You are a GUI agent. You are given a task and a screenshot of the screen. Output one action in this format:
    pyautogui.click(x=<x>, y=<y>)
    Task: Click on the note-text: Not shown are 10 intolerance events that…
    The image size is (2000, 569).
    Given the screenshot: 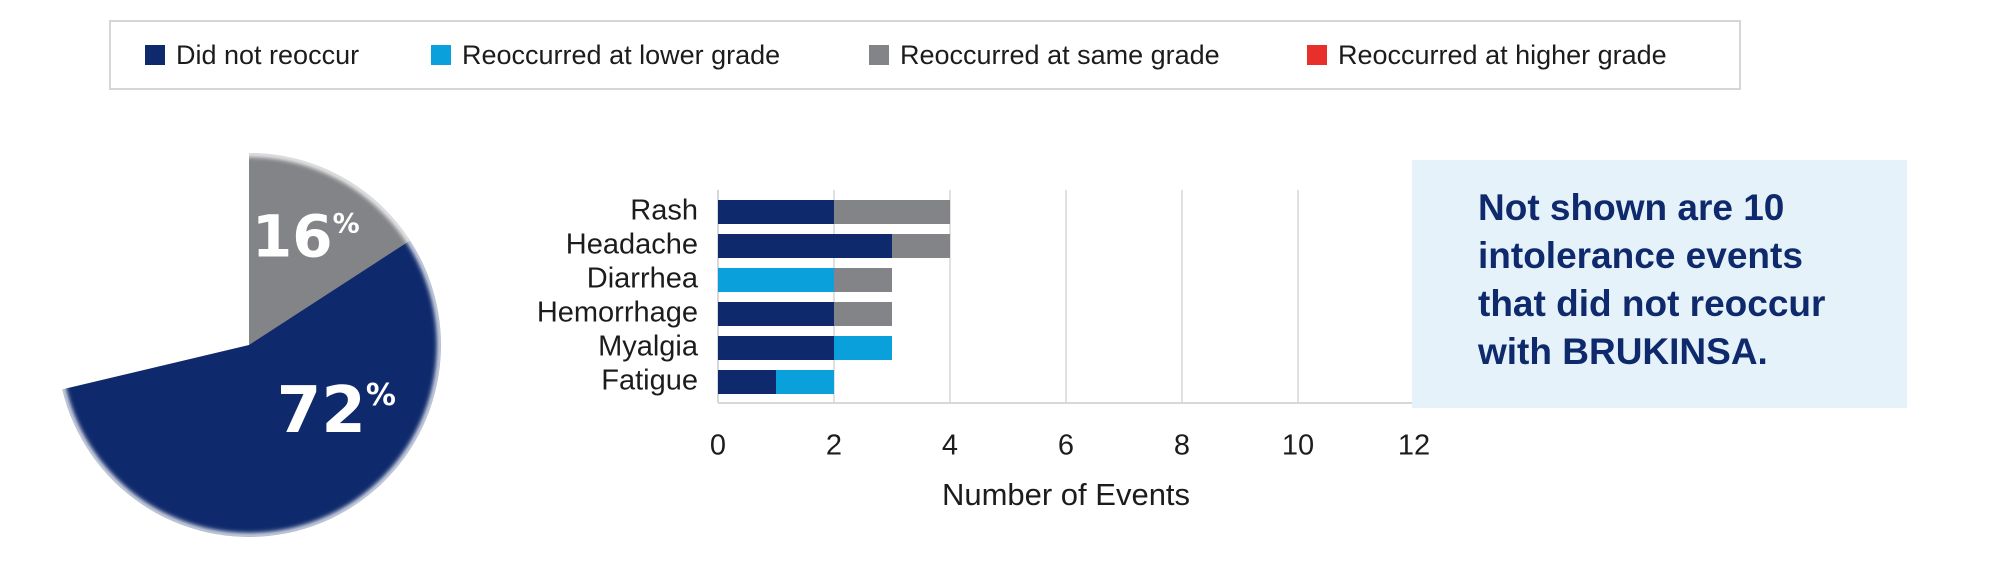 What is the action you would take?
    pyautogui.click(x=1652, y=279)
    